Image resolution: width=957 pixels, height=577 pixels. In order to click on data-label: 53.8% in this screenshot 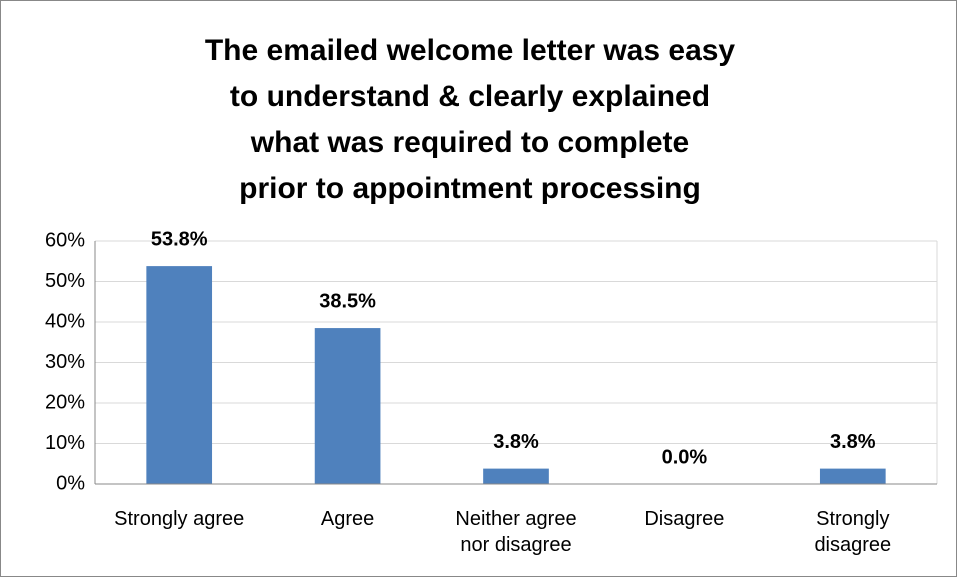, I will do `click(179, 239)`.